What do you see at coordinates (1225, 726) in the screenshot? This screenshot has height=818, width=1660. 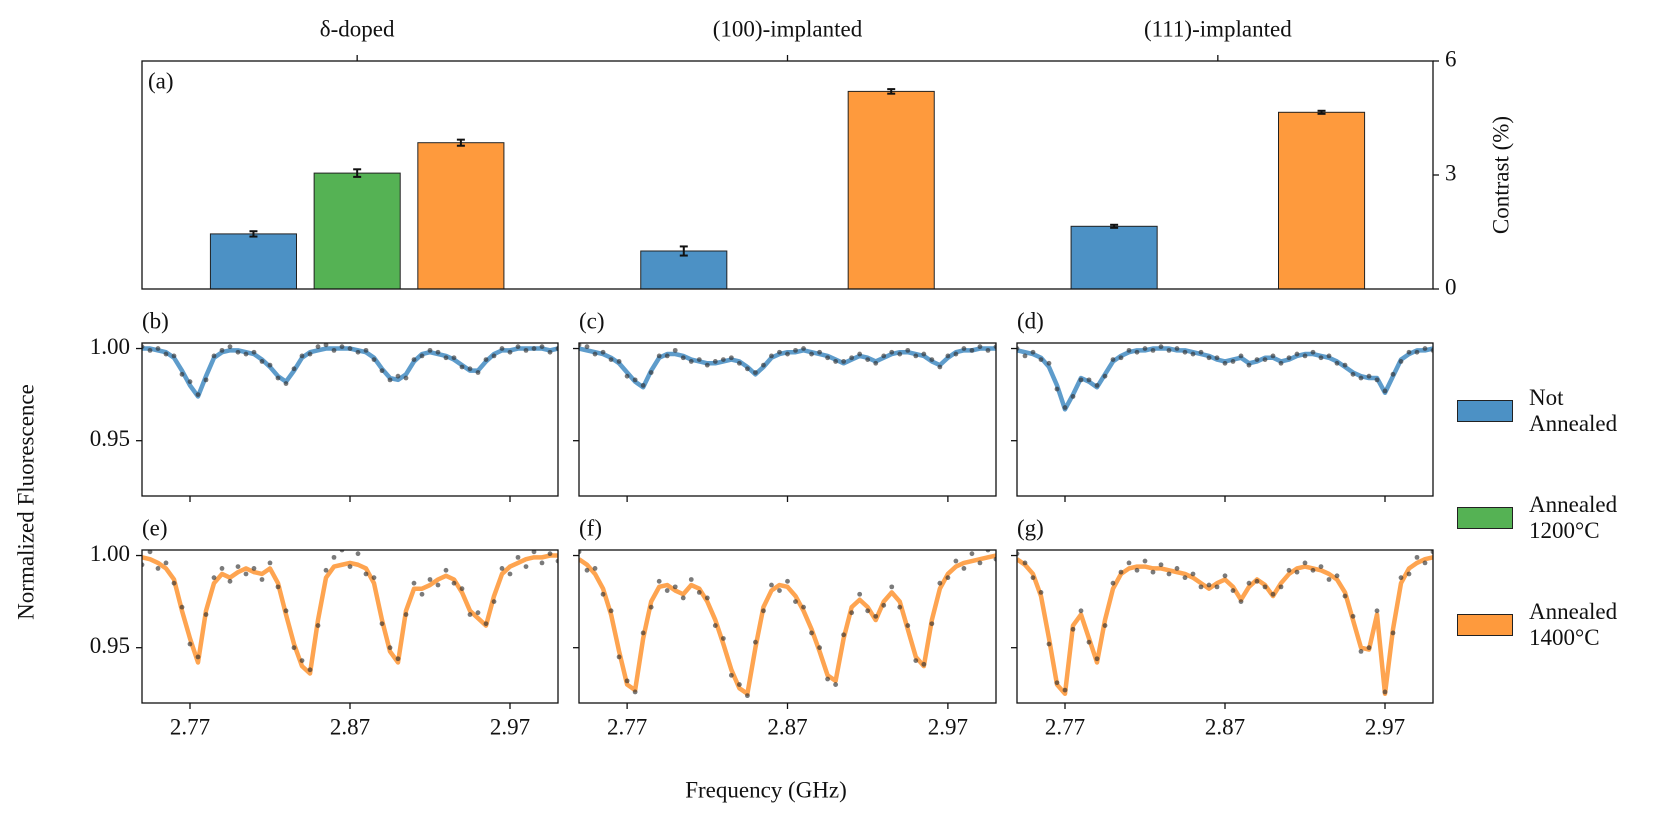 I see `x-tick-label: 2.87` at bounding box center [1225, 726].